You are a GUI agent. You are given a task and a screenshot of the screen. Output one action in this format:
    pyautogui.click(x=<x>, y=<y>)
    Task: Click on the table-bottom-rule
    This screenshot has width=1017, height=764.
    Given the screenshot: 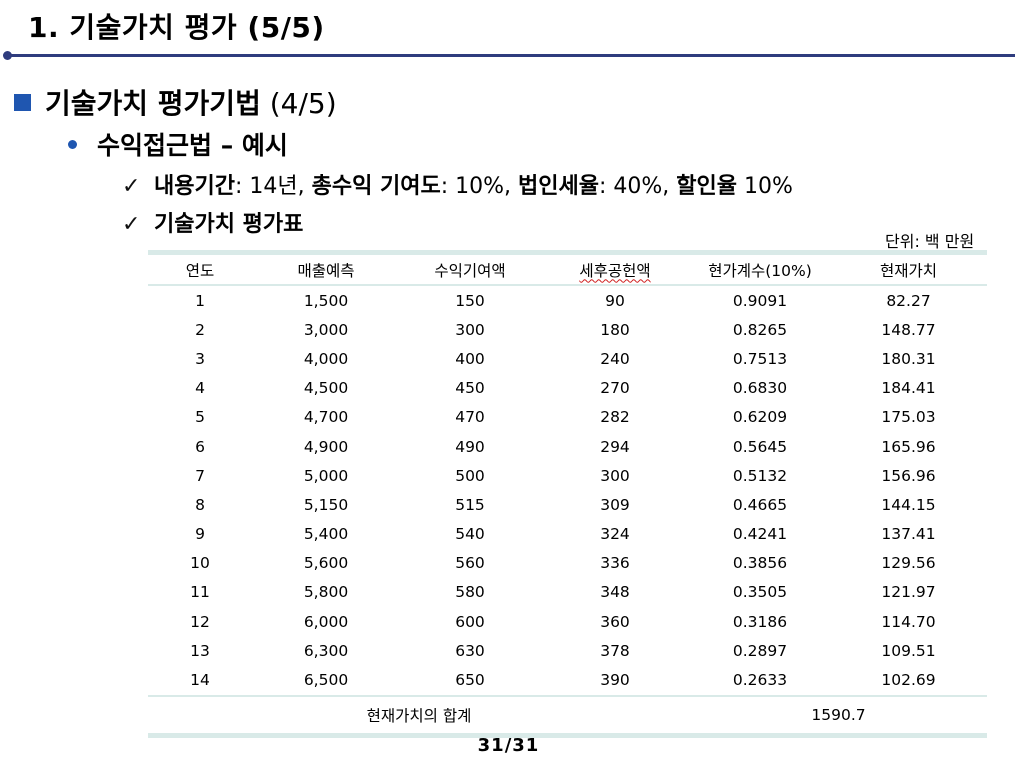 What is the action you would take?
    pyautogui.click(x=567, y=735)
    